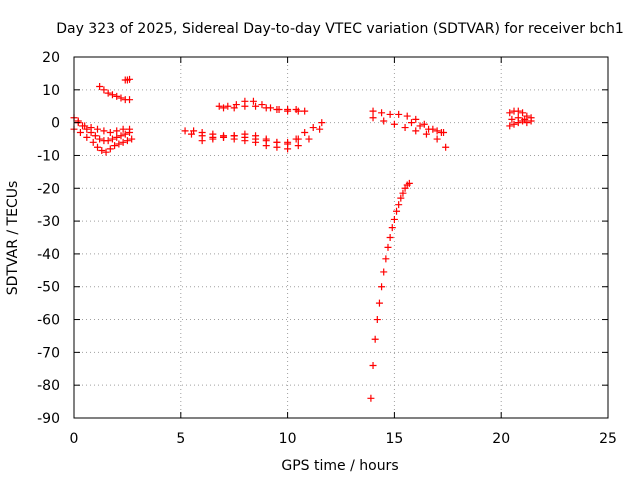 The height and width of the screenshot is (480, 640). I want to click on series-arc-h, so click(250, 139).